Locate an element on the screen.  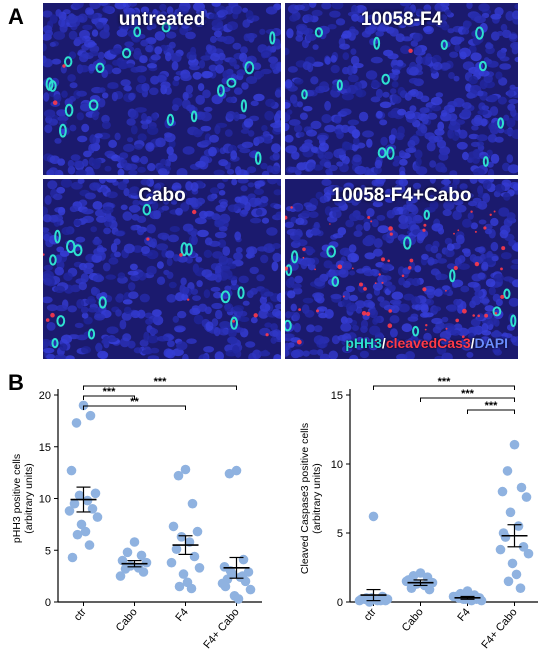
y-tick-label: 20 is located at coordinates (45, 396).